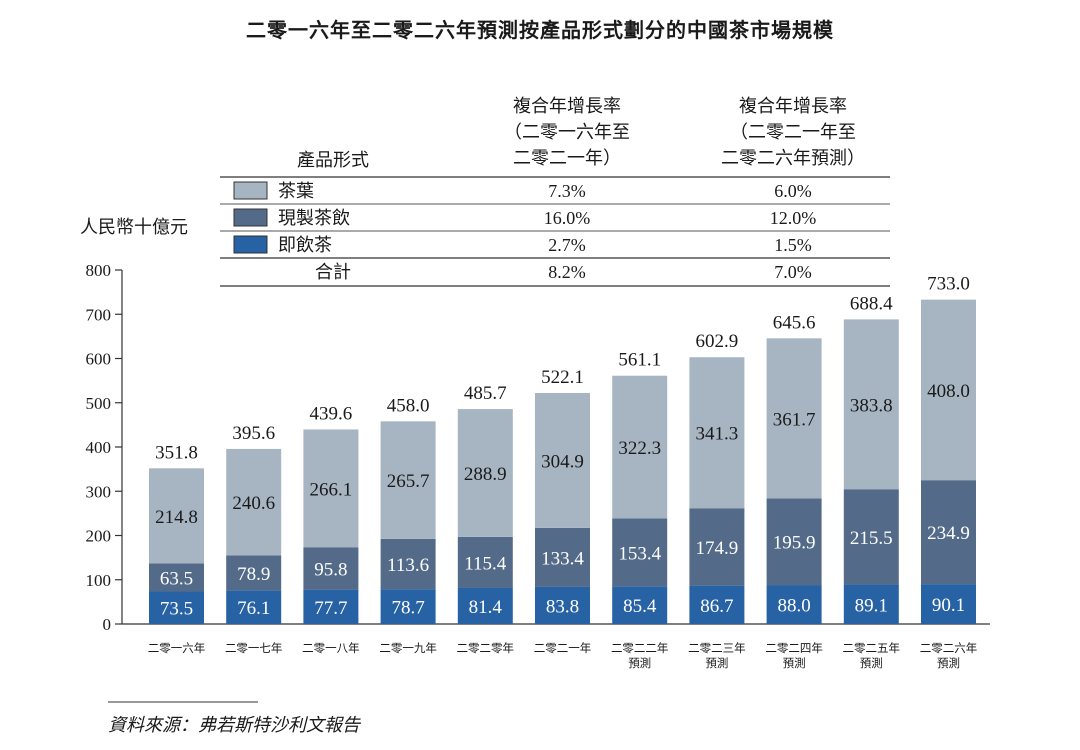 Image resolution: width=1080 pixels, height=750 pixels. Describe the element at coordinates (485, 393) in the screenshot. I see `total-label: 485.7` at that location.